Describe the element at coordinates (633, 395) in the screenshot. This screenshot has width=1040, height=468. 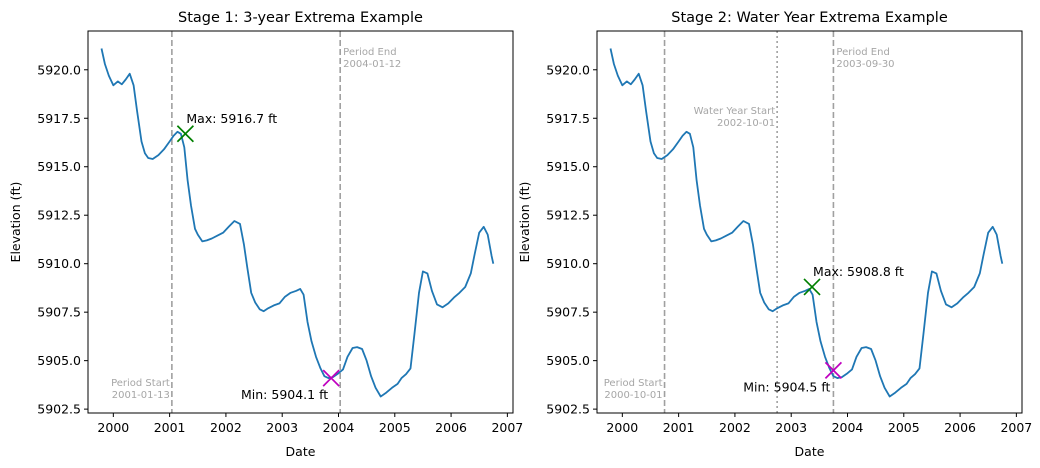
I see `vline-label: 2000-10-01` at that location.